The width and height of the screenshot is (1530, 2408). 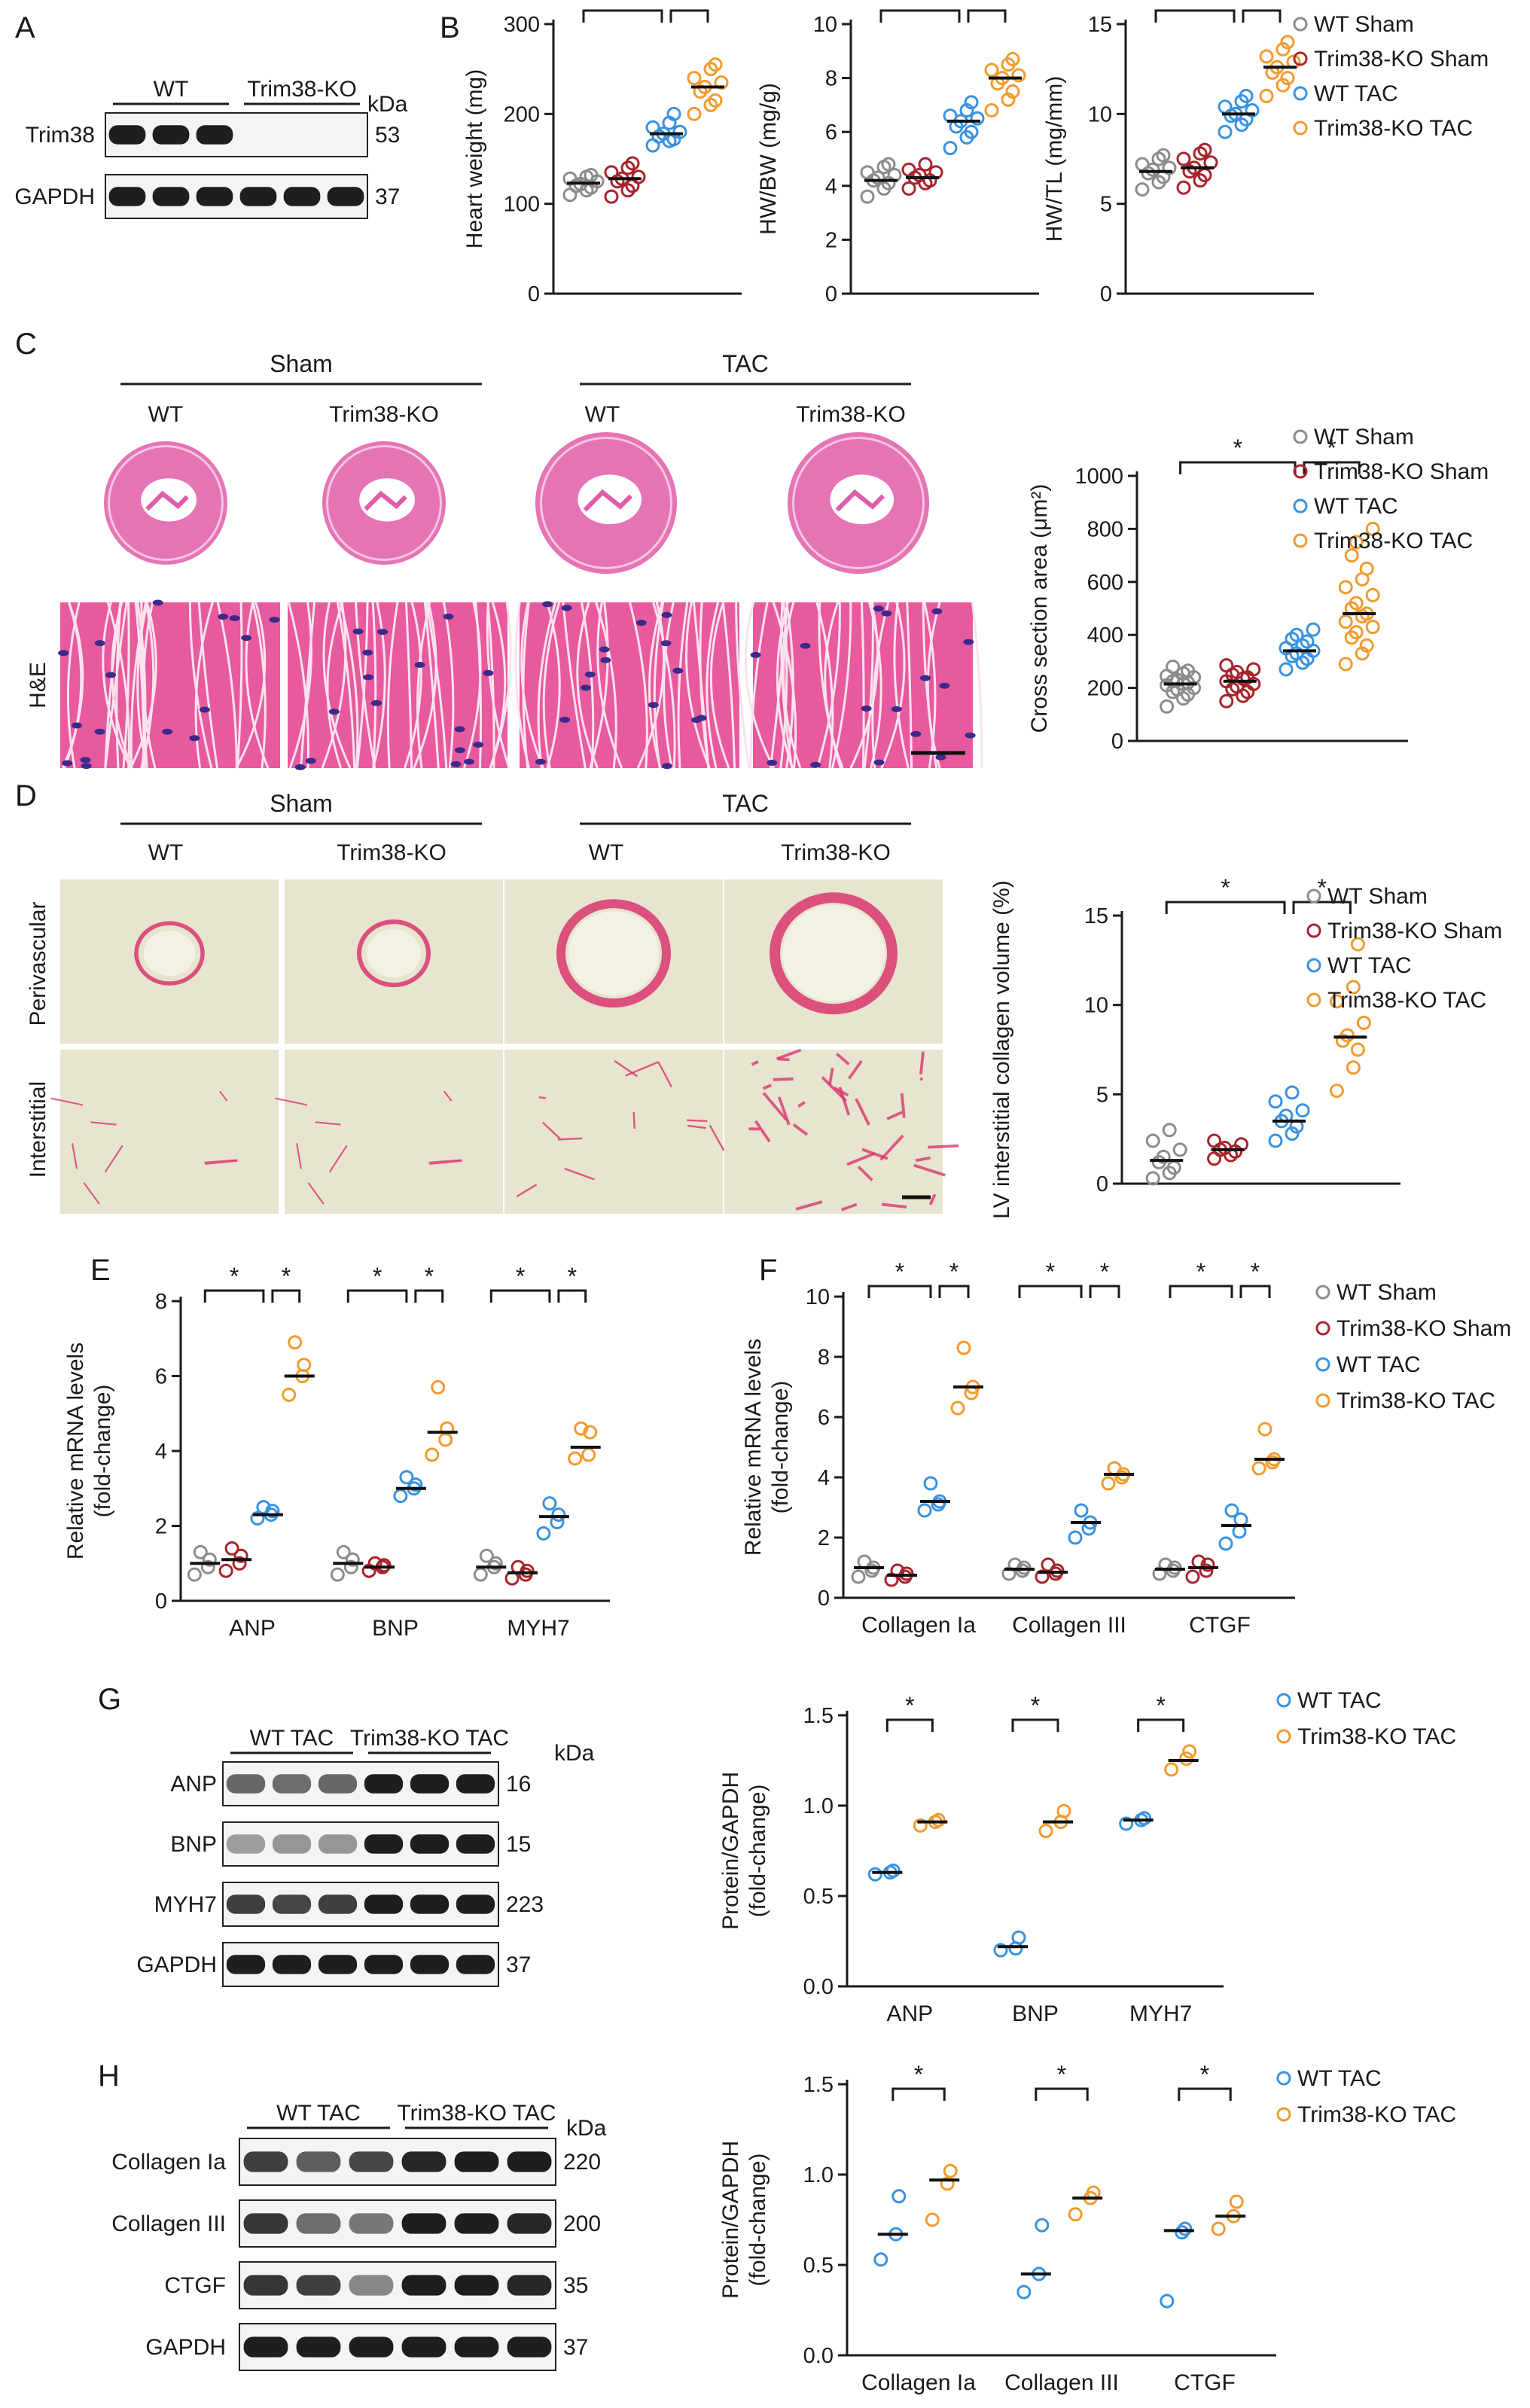 I want to click on y-tick-label: 0, so click(x=831, y=294).